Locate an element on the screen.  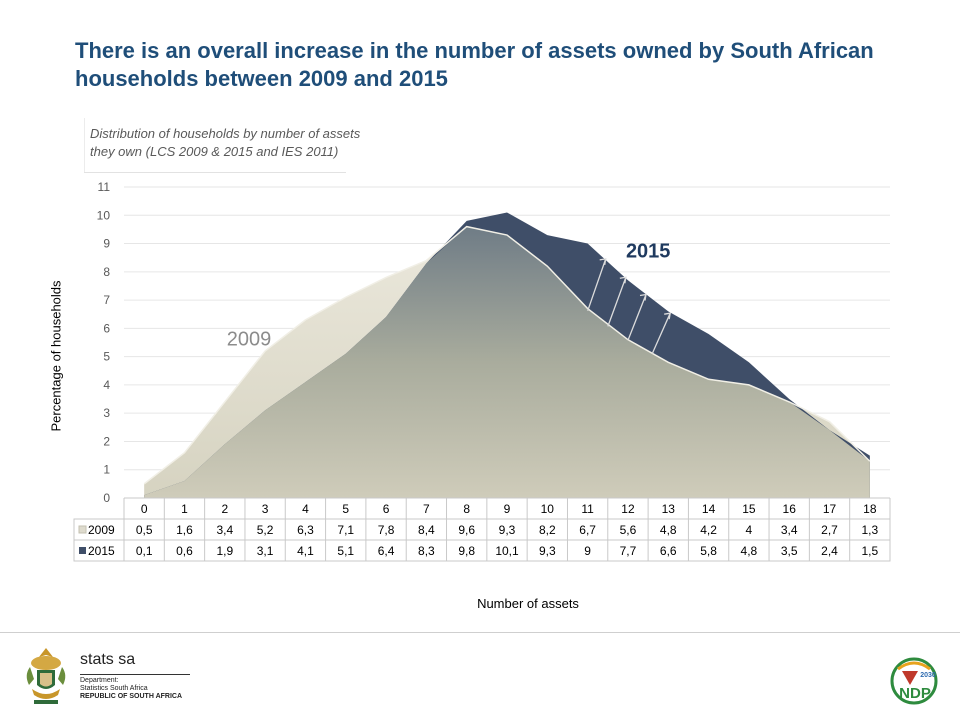
y-tick-label: 8 is located at coordinates (106, 272).